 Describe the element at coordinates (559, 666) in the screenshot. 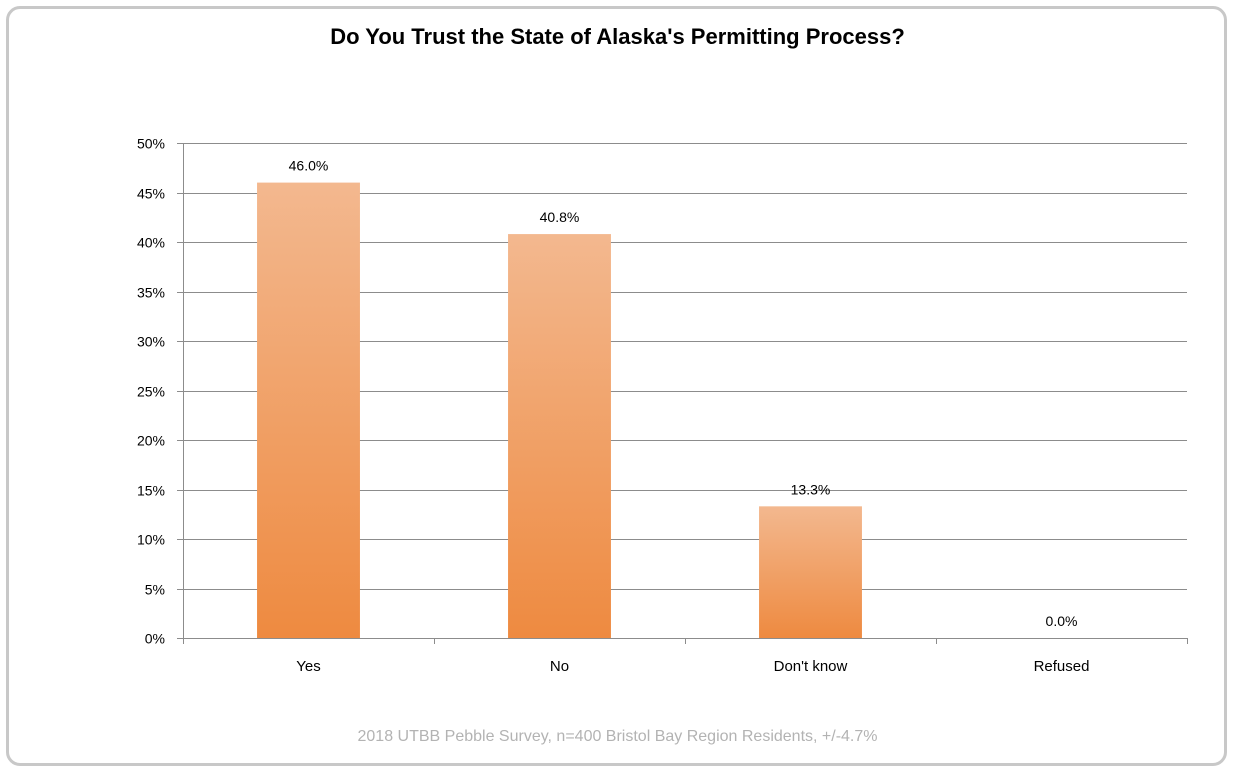

I see `x-category-label: No` at that location.